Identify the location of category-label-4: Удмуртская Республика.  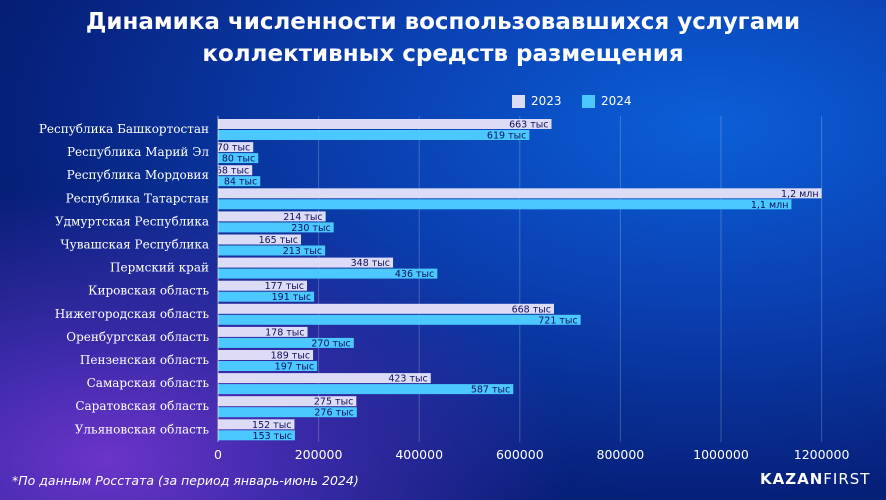
(132, 221).